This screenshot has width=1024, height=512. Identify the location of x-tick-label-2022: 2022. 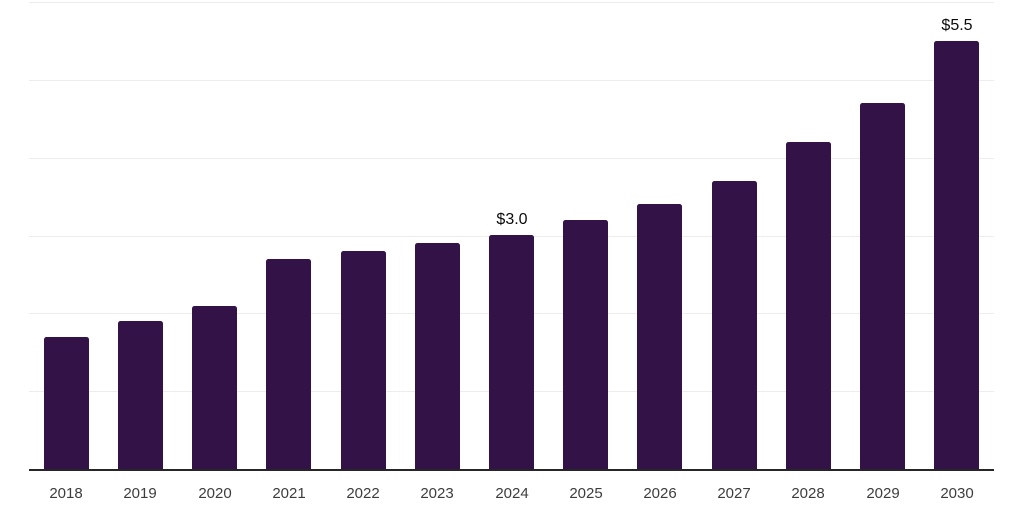
(363, 493).